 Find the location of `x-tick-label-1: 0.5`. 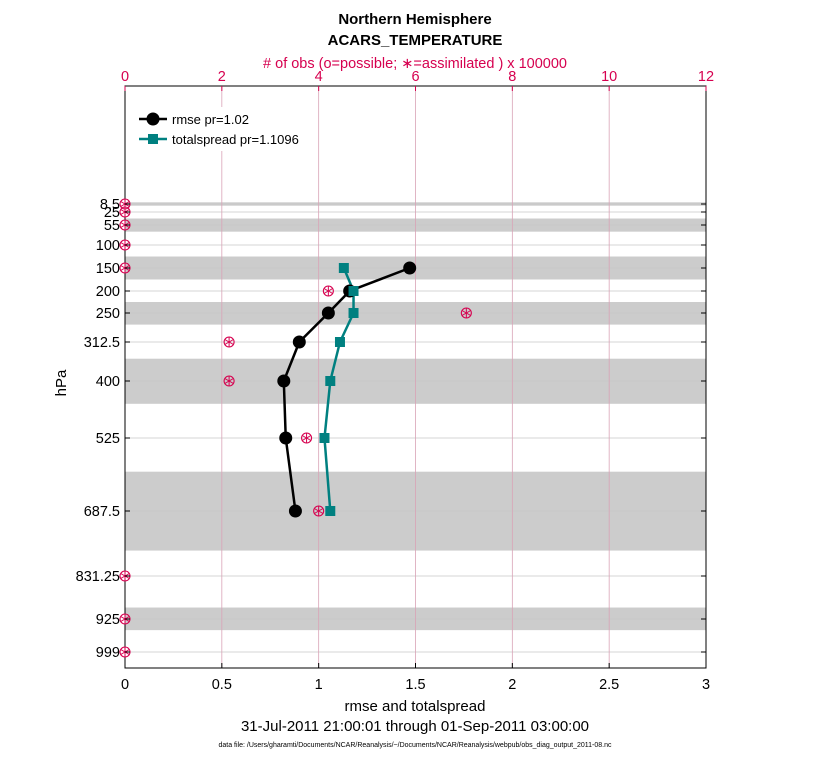

x-tick-label-1: 0.5 is located at coordinates (222, 685).